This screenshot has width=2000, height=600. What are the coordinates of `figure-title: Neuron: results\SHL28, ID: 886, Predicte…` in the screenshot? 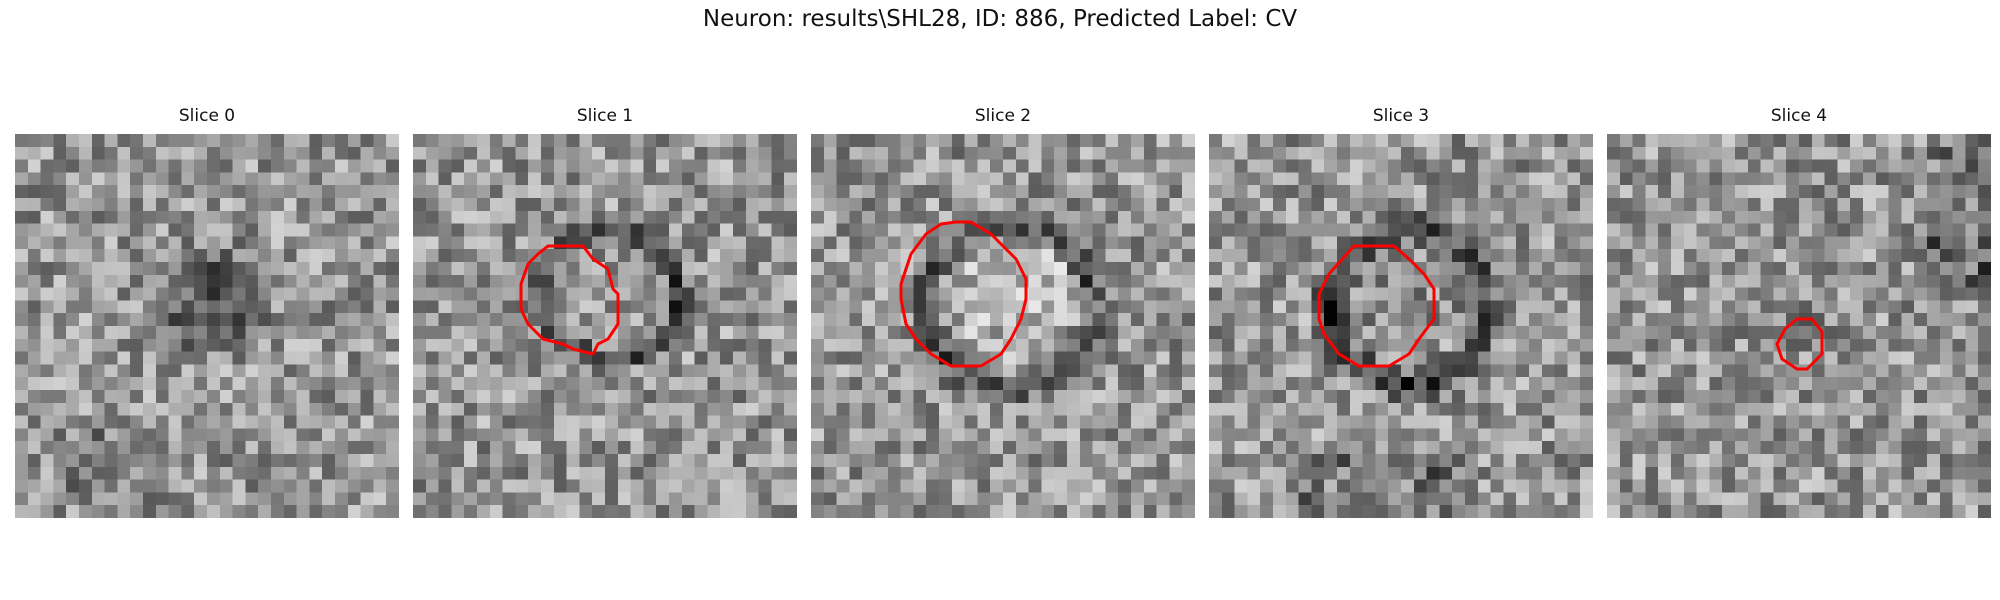 It's located at (1000, 19).